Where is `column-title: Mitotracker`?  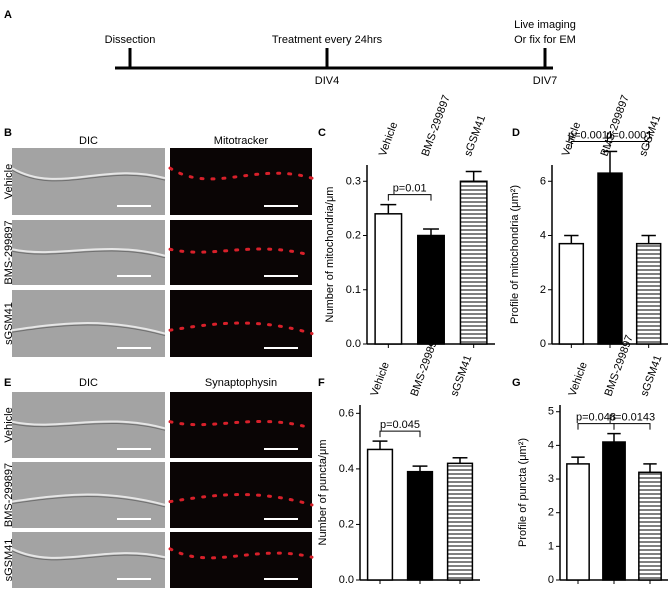 column-title: Mitotracker is located at coordinates (241, 141).